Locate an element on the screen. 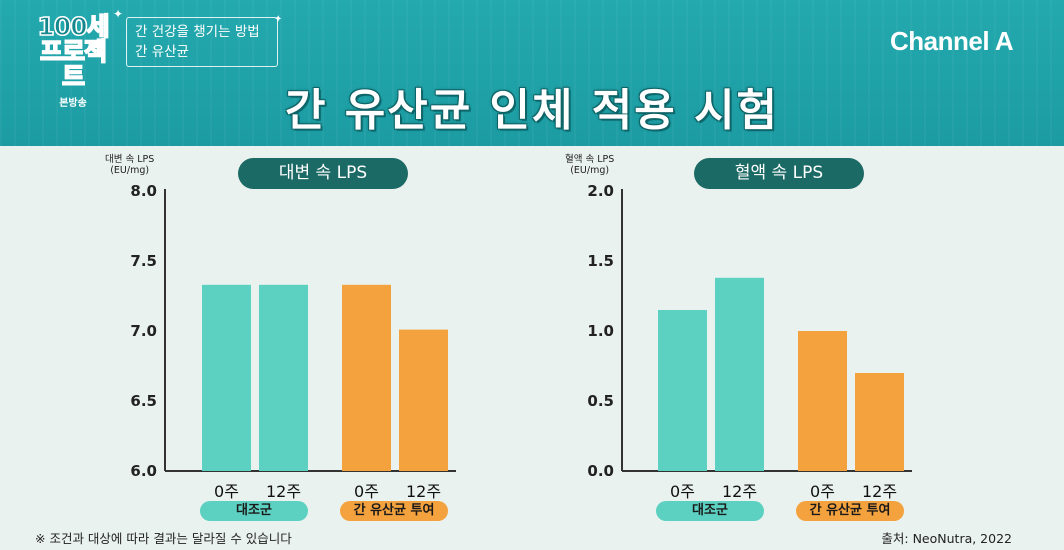 This screenshot has width=1064, height=550. chart-title: 대변 속 LPS is located at coordinates (323, 173).